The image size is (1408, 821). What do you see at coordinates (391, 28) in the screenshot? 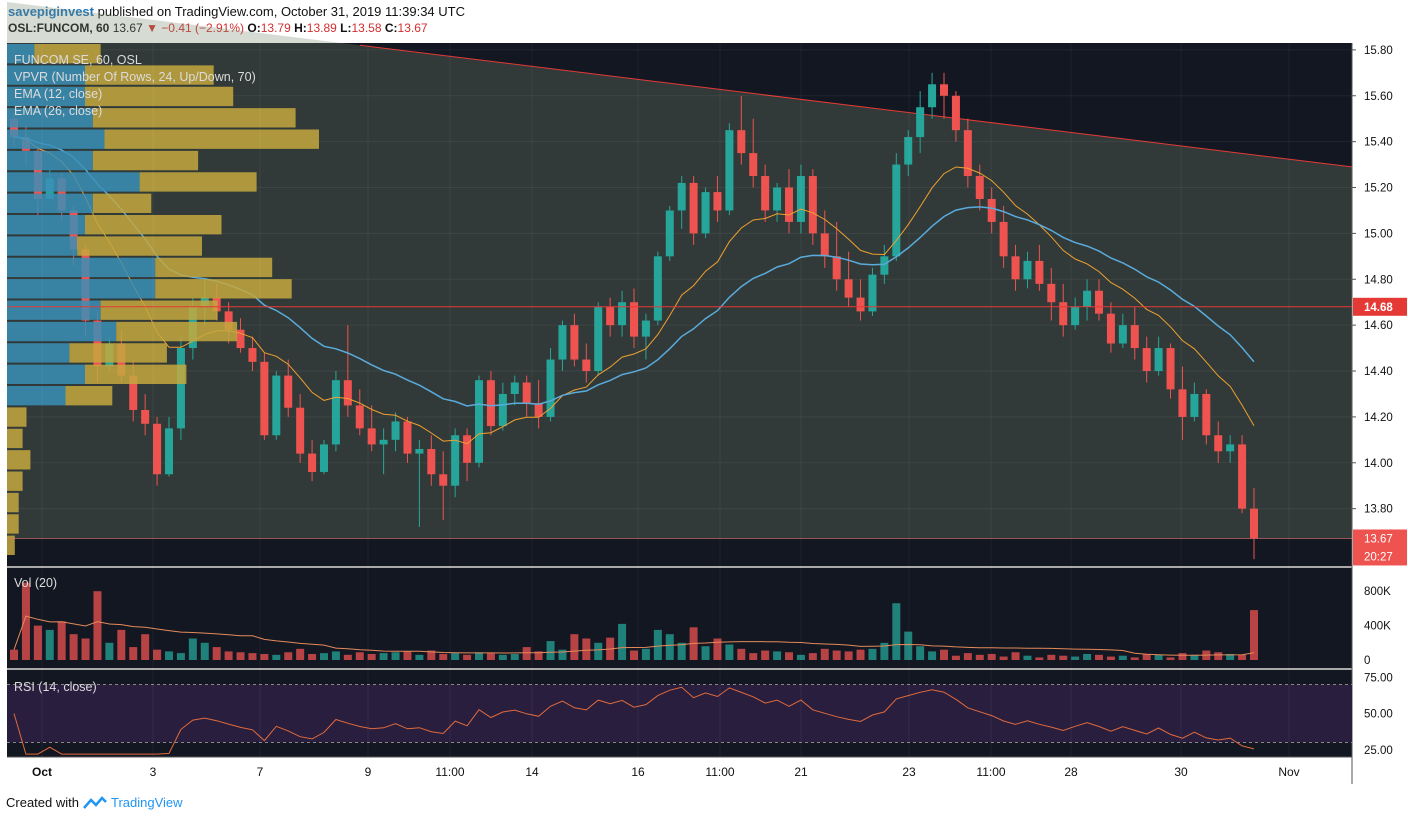
I see `close-label: C:` at bounding box center [391, 28].